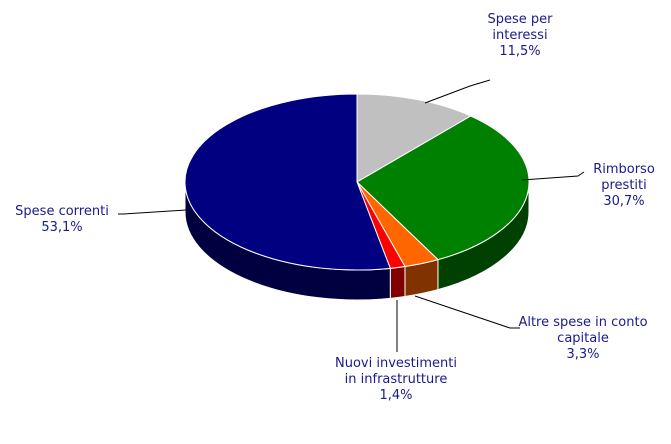 This screenshot has width=671, height=444. What do you see at coordinates (396, 395) in the screenshot?
I see `value-label: 1,4%` at bounding box center [396, 395].